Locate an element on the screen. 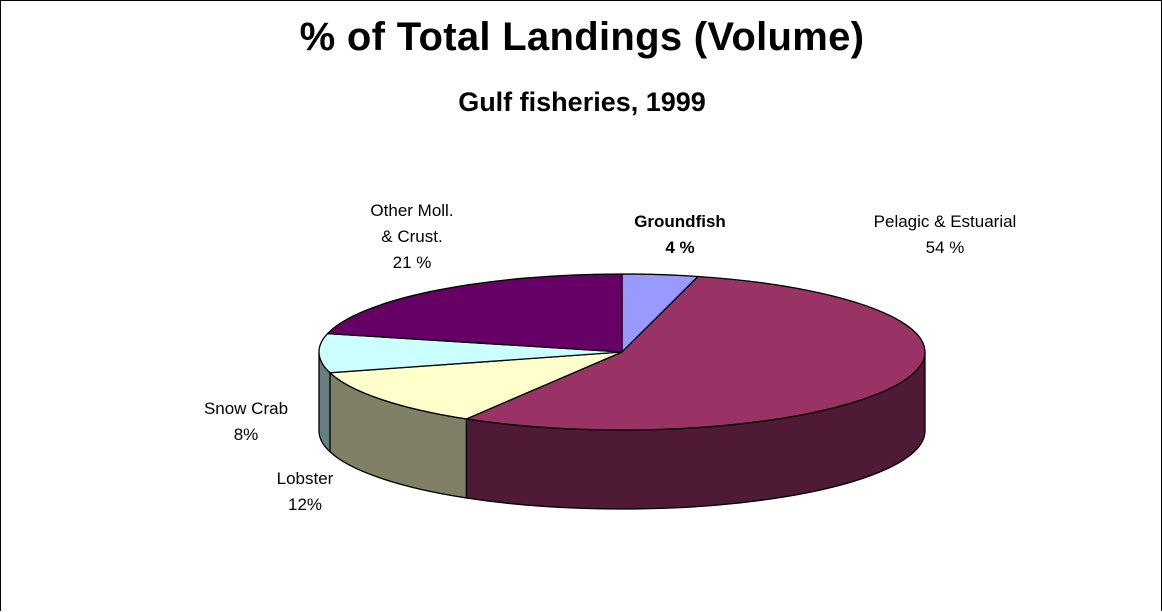 The image size is (1162, 612). label-line: Other Moll. is located at coordinates (411, 210).